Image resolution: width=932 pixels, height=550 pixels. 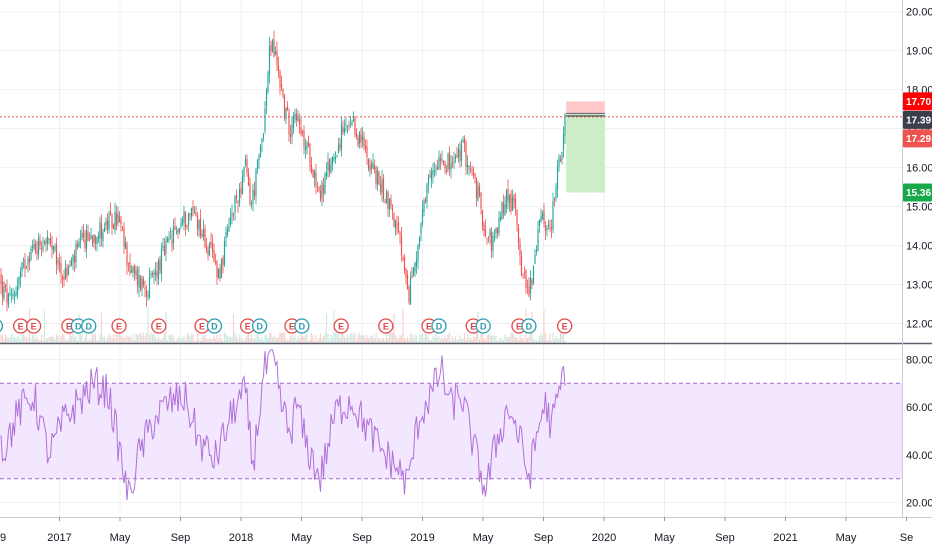 What do you see at coordinates (585, 147) in the screenshot?
I see `short-position-tool` at bounding box center [585, 147].